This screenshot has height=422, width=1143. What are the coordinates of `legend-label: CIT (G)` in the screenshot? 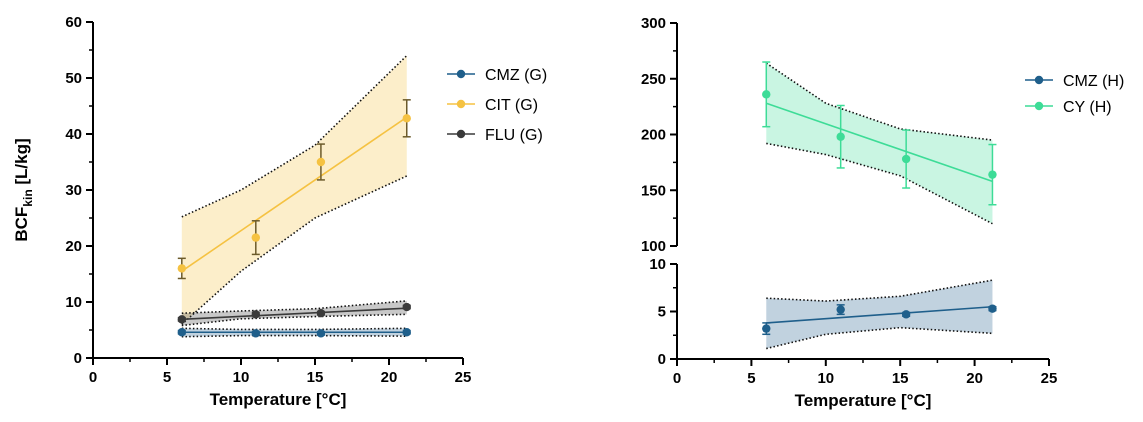 It's located at (511, 105).